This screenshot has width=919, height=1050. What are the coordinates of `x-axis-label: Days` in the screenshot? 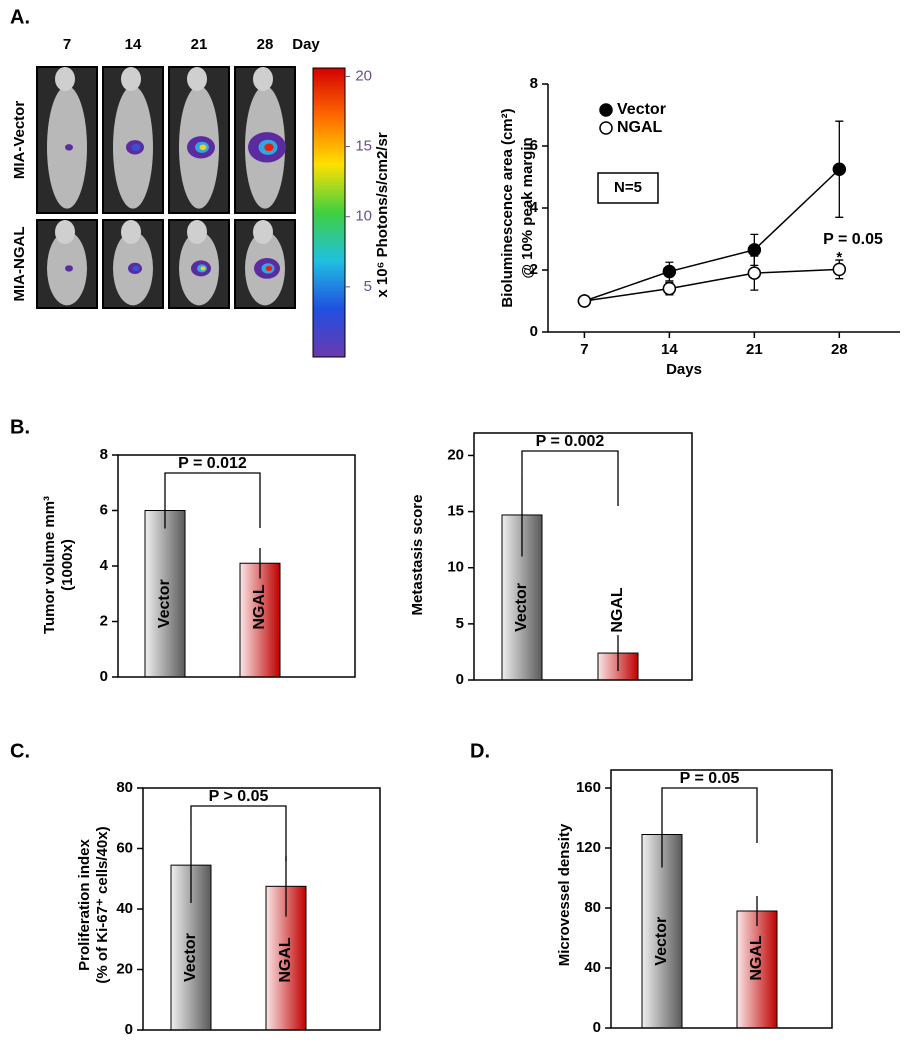 It's located at (684, 369).